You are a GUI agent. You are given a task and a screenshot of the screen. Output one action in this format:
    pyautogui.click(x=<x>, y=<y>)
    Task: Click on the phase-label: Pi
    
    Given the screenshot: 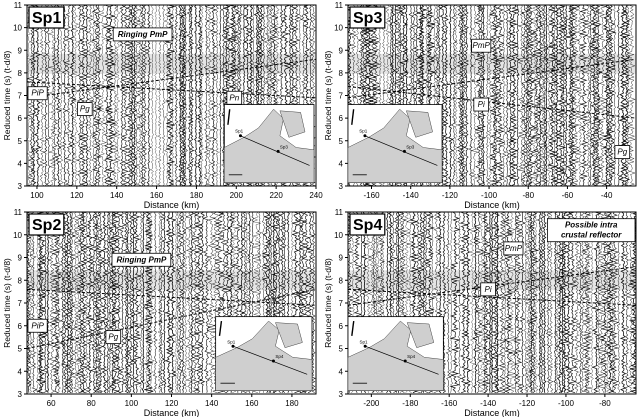 What is the action you would take?
    pyautogui.click(x=488, y=289)
    